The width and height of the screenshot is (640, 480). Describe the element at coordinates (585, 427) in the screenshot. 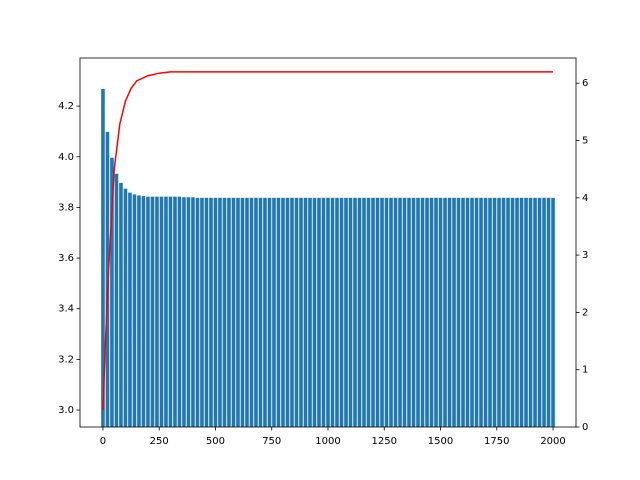

I see `y2-tick-label: 0` at that location.